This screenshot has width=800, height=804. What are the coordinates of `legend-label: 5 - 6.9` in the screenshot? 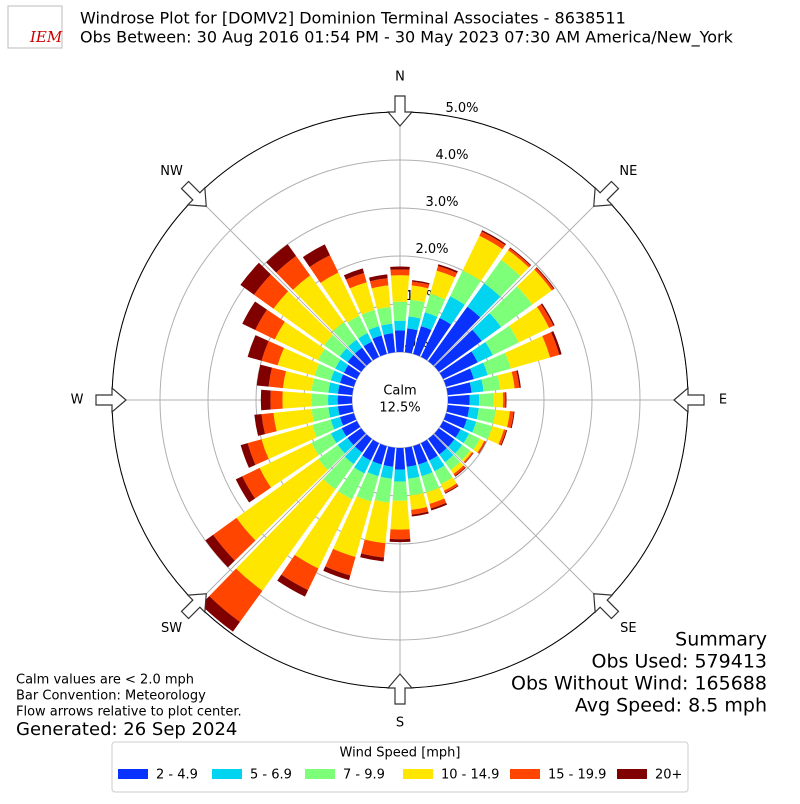 It's located at (271, 775).